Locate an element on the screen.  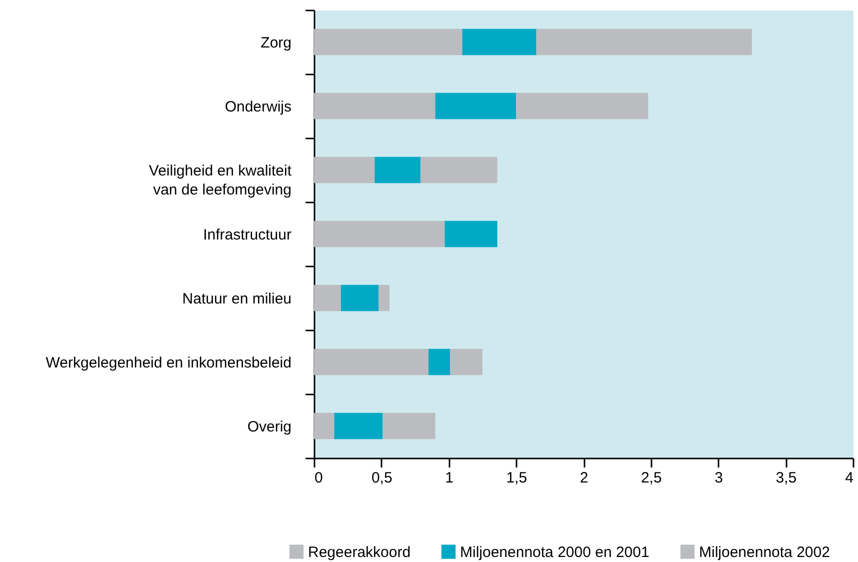
legend-label: Regeerakkoord is located at coordinates (359, 552).